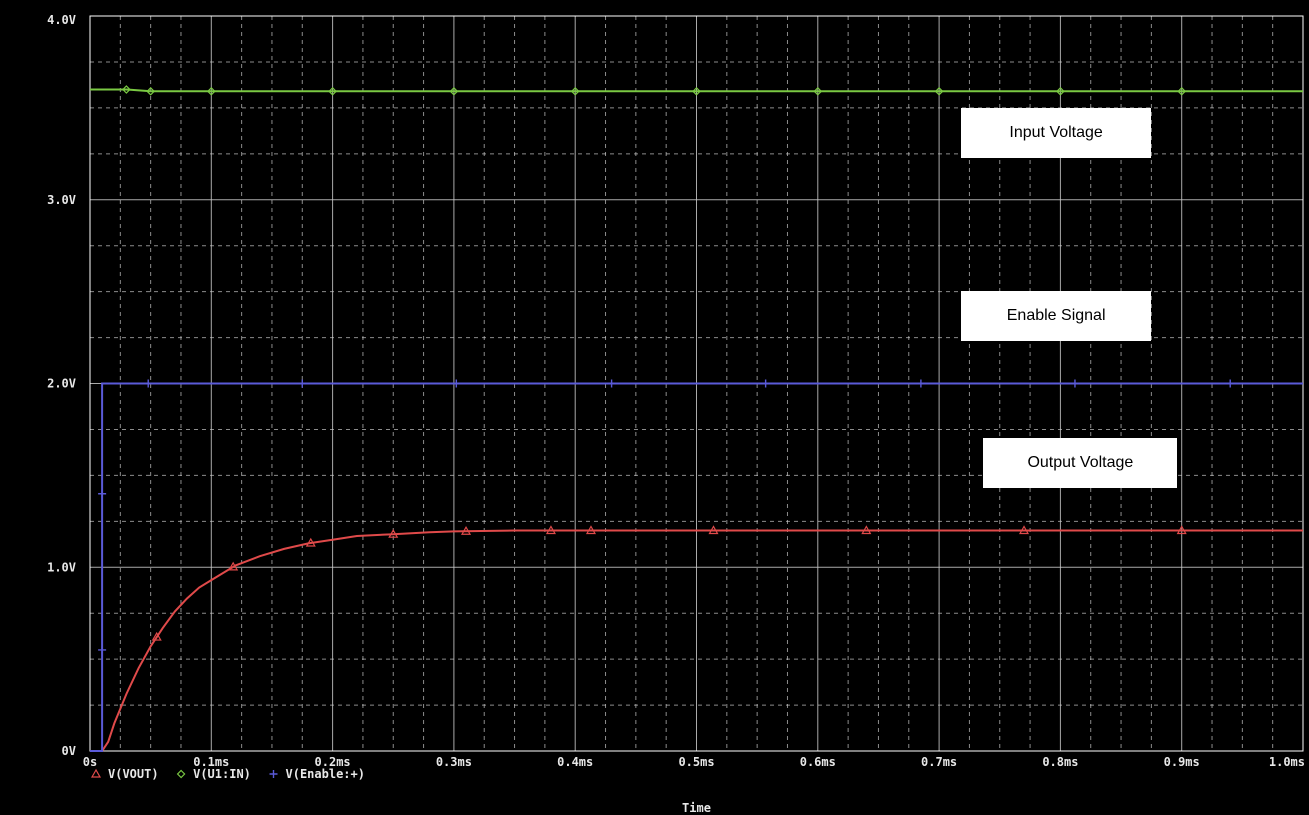 The width and height of the screenshot is (1309, 815). Describe the element at coordinates (1060, 762) in the screenshot. I see `x-tick-label: 0.8ms` at that location.